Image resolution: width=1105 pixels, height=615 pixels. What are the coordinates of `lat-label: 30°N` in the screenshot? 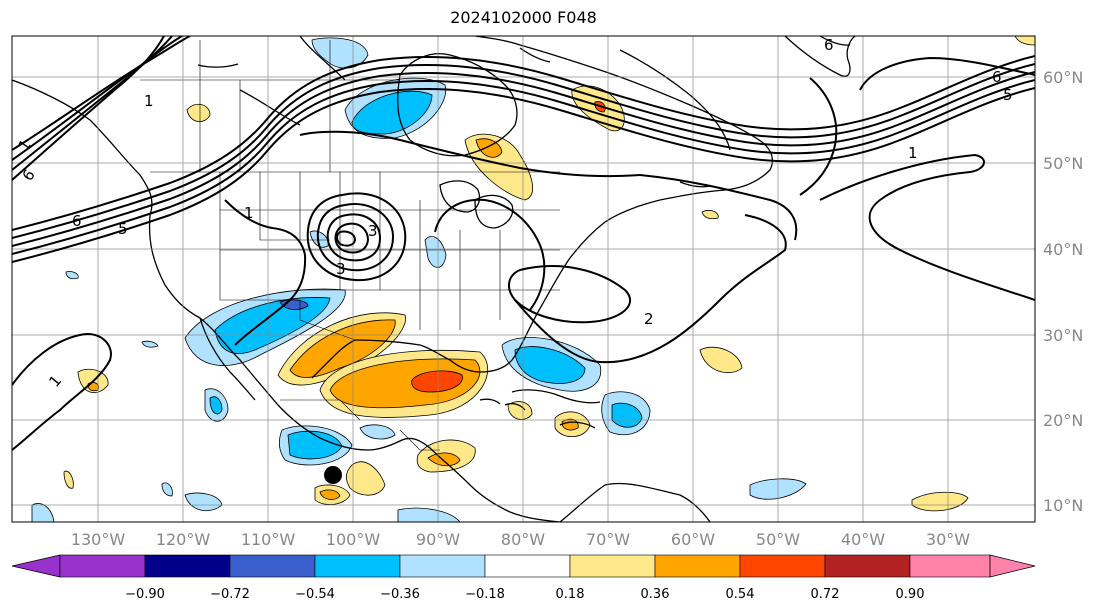 It's located at (1063, 335).